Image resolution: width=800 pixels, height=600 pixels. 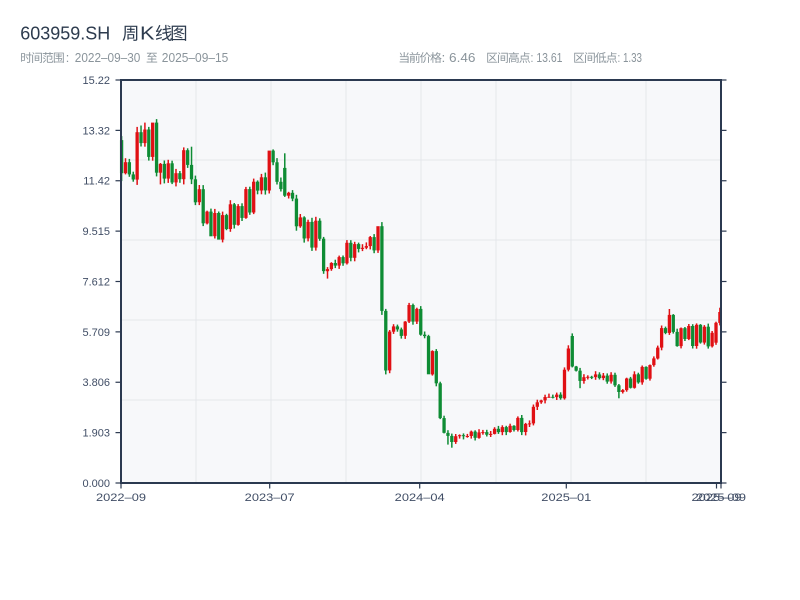 What do you see at coordinates (630, 58) in the screenshot?
I see `svg-text:: 1.33: : 1.33` at bounding box center [630, 58].